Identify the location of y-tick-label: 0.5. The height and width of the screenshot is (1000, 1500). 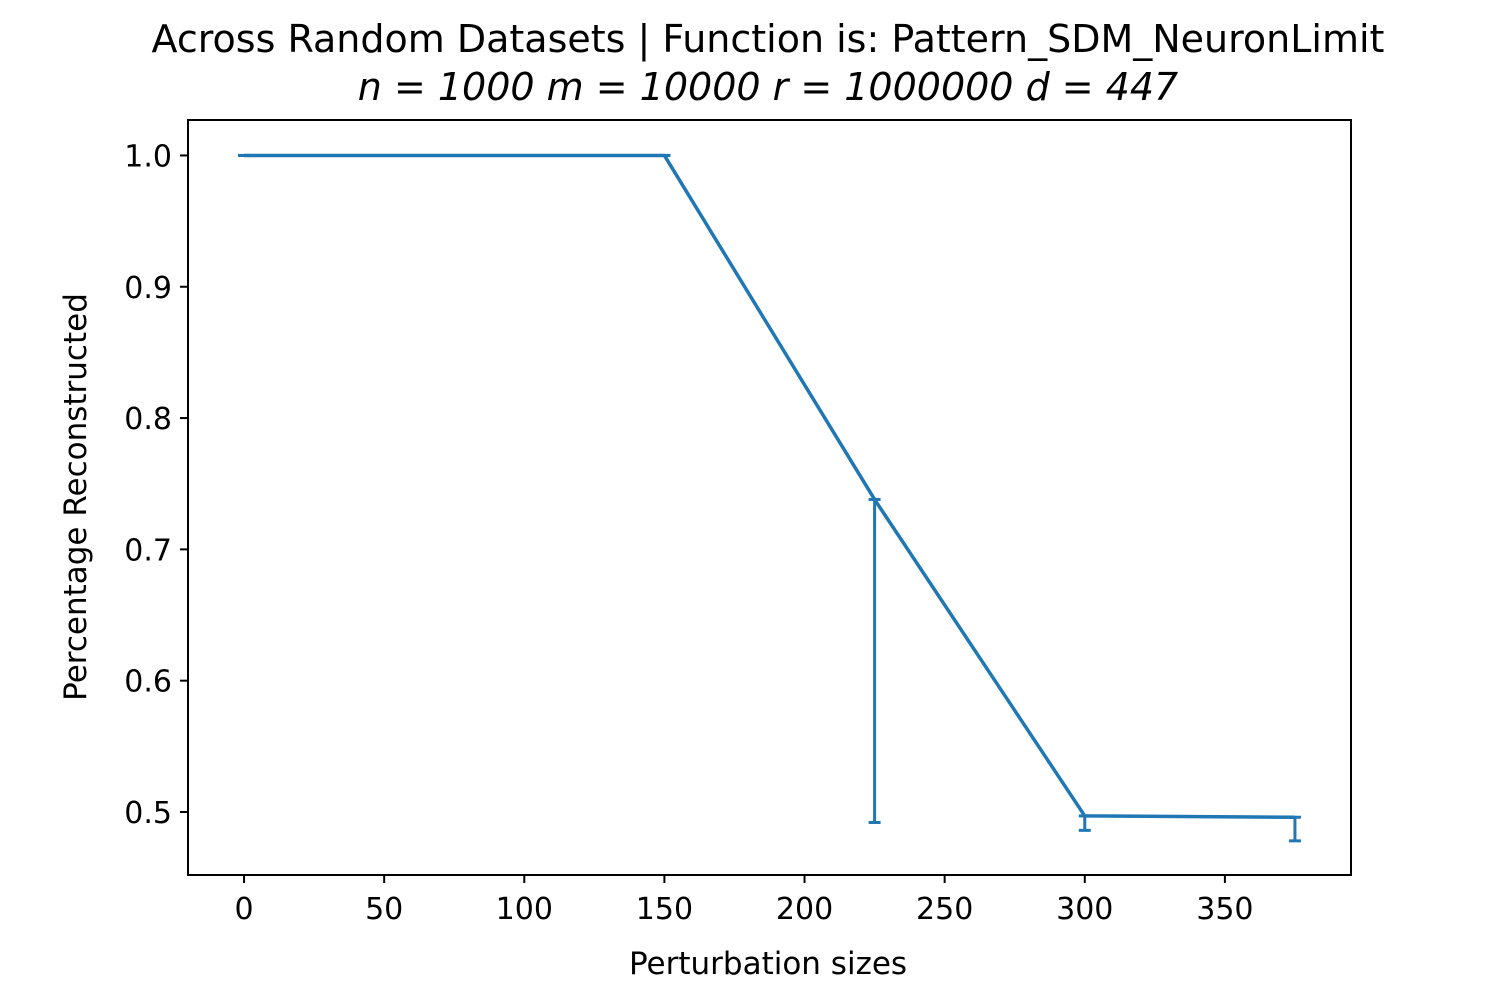
(148, 813).